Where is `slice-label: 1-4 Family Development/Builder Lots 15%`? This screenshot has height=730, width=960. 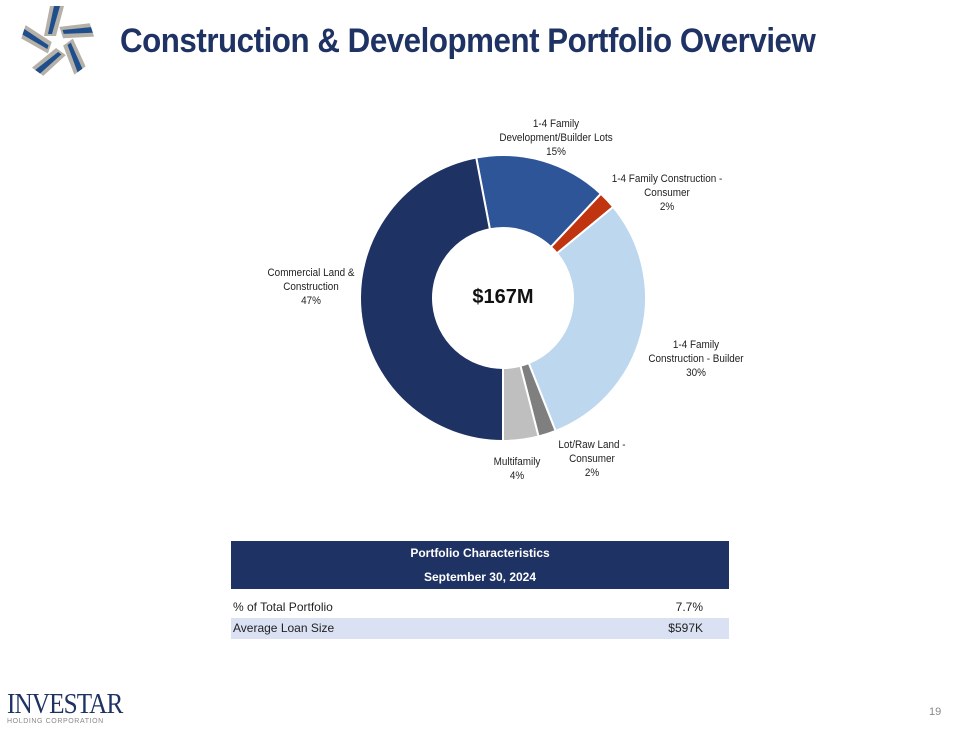
slice-label: 1-4 Family Development/Builder Lots 15% is located at coordinates (555, 138).